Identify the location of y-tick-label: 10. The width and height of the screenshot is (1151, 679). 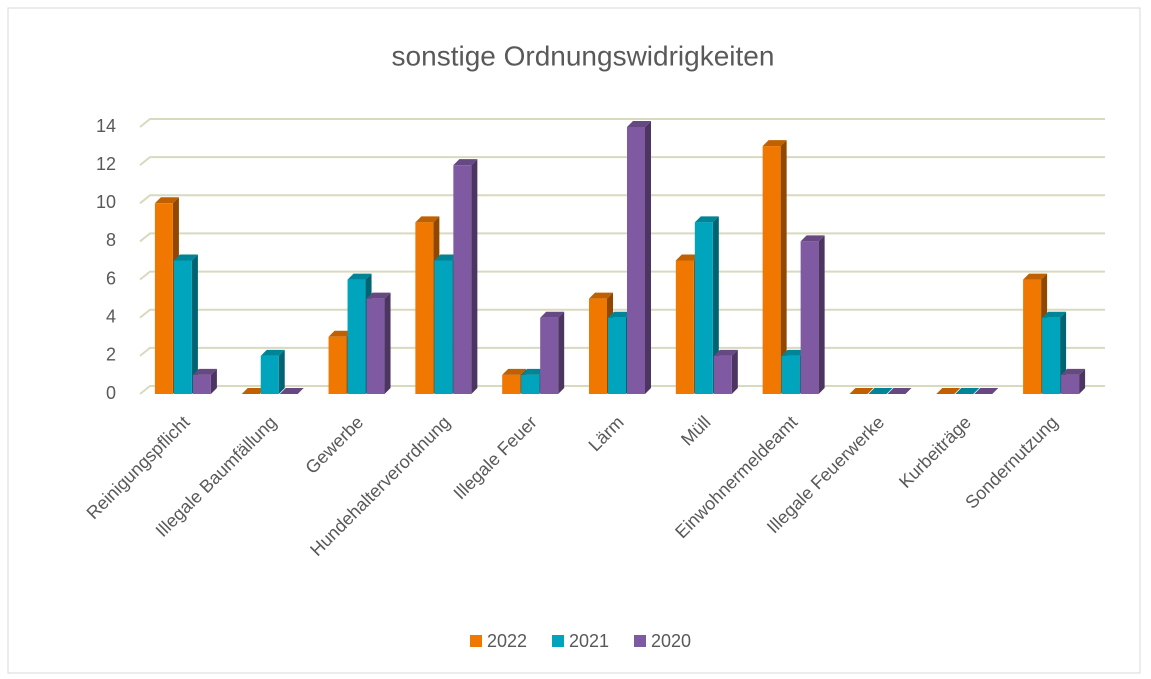
(106, 202).